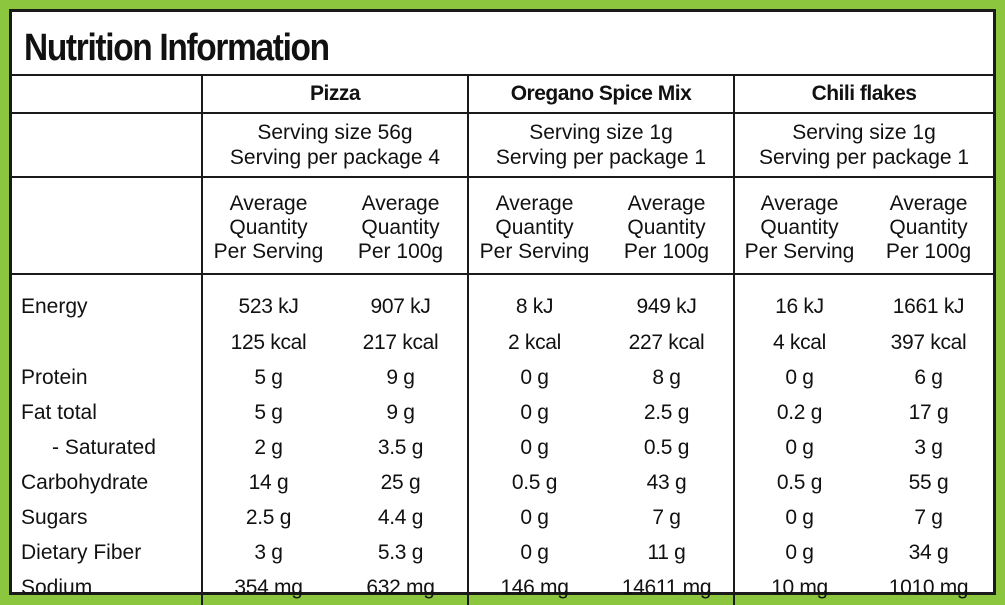 Image resolution: width=1005 pixels, height=605 pixels. What do you see at coordinates (335, 132) in the screenshot?
I see `serving-size: Serving size 56g` at bounding box center [335, 132].